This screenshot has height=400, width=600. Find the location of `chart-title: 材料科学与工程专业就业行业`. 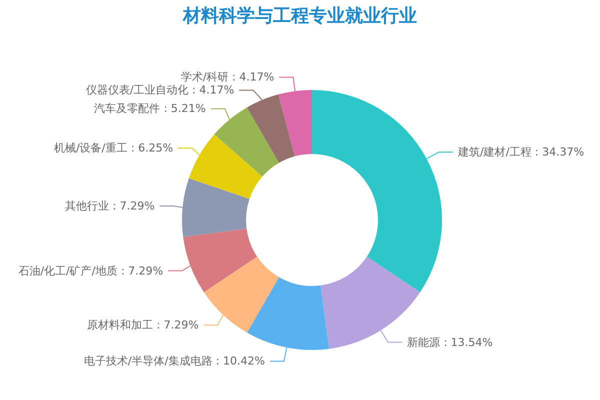

chart-title: 材料科学与工程专业就业行业 is located at coordinates (299, 16).